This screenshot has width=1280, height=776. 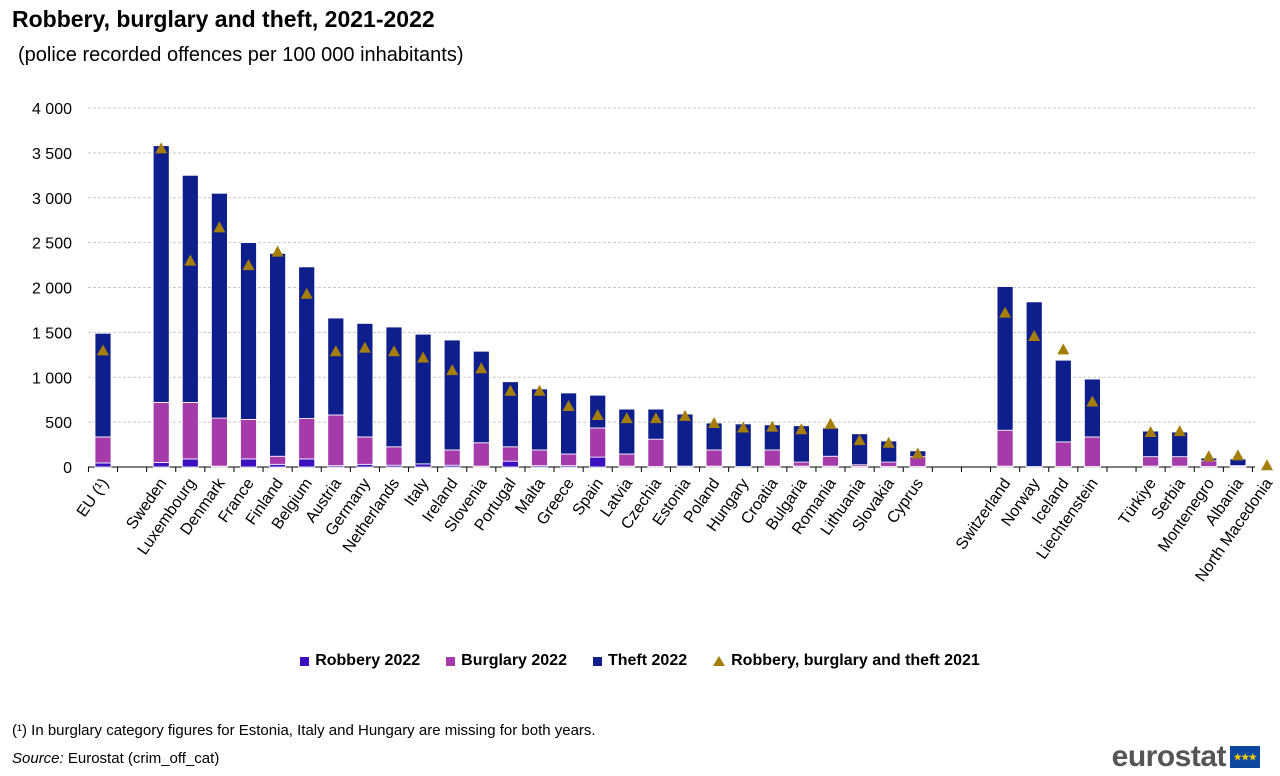 I want to click on legend-label: Robbery 2022, so click(x=368, y=660).